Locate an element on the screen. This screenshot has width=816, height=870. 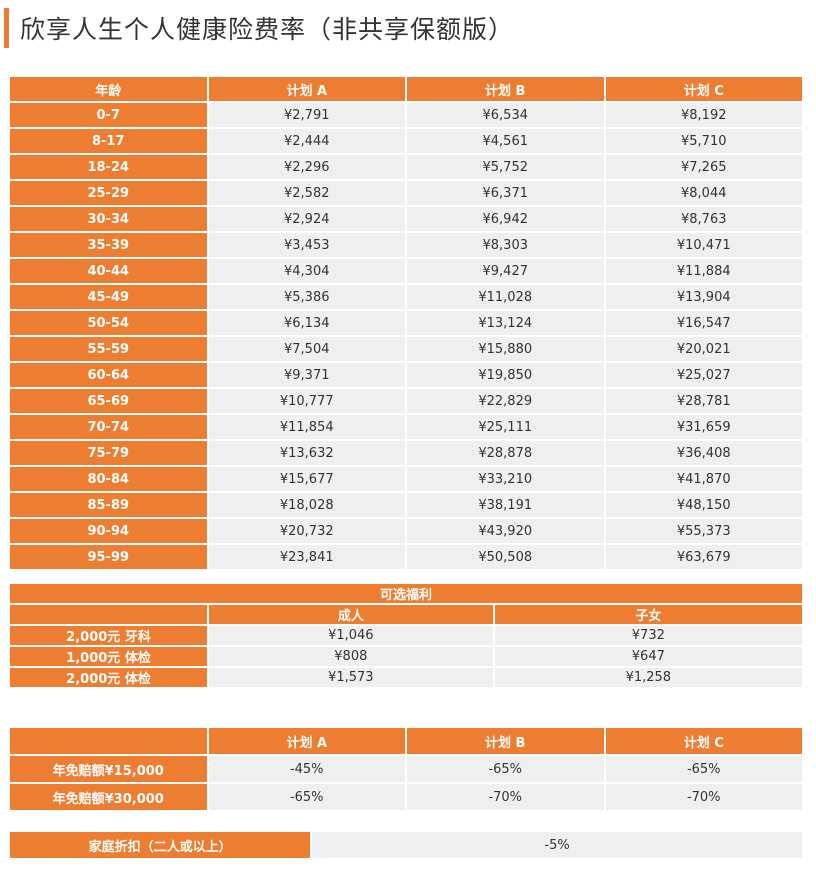
header-plan-c: 计划 C is located at coordinates (703, 89).